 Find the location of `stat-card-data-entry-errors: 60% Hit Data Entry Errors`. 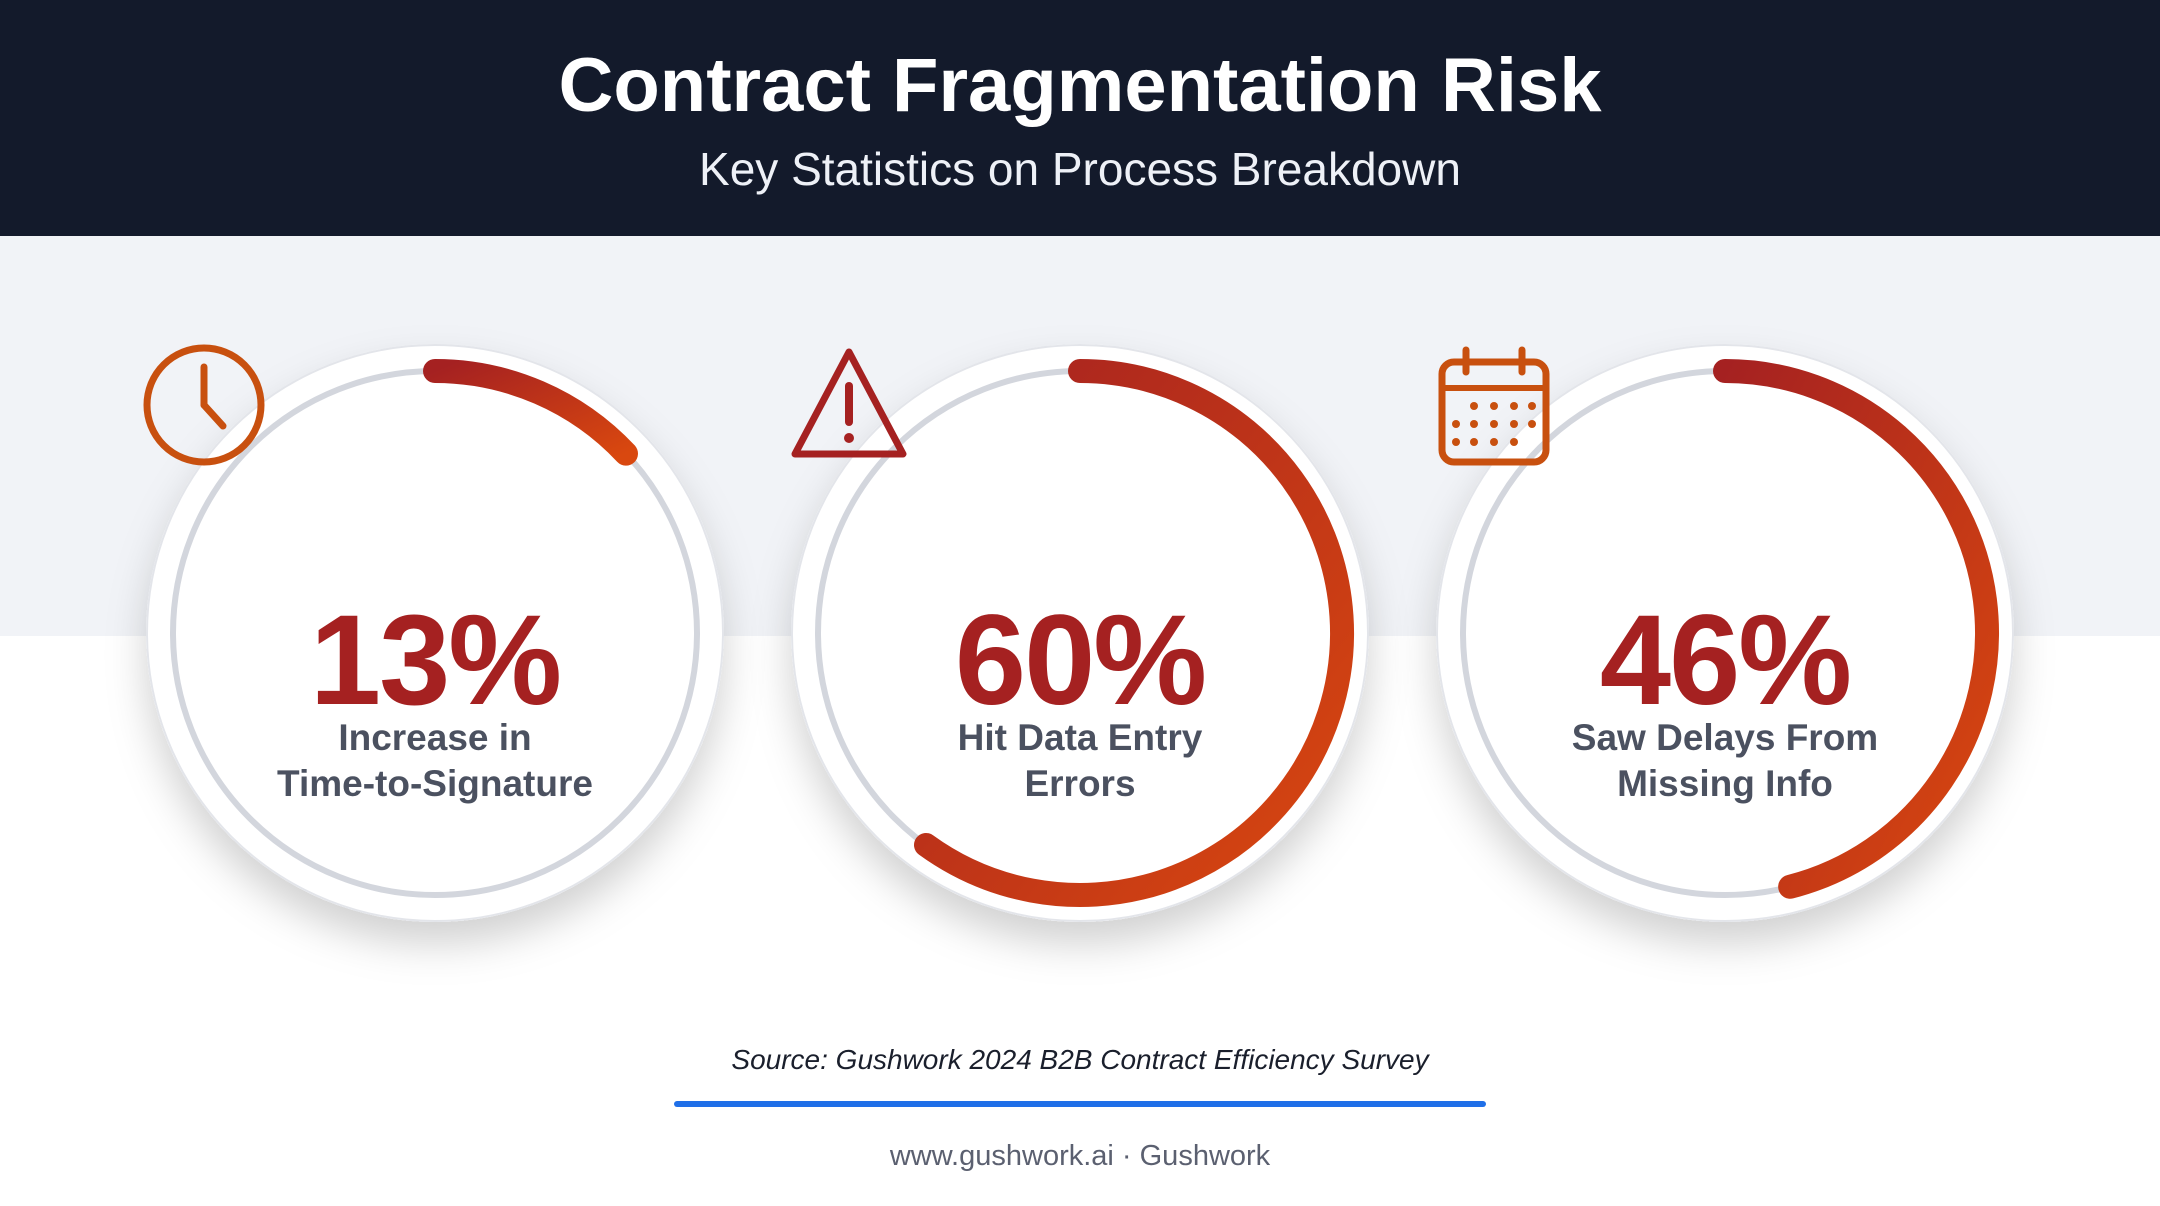

stat-card-data-entry-errors: 60% Hit Data Entry Errors is located at coordinates (1080, 633).